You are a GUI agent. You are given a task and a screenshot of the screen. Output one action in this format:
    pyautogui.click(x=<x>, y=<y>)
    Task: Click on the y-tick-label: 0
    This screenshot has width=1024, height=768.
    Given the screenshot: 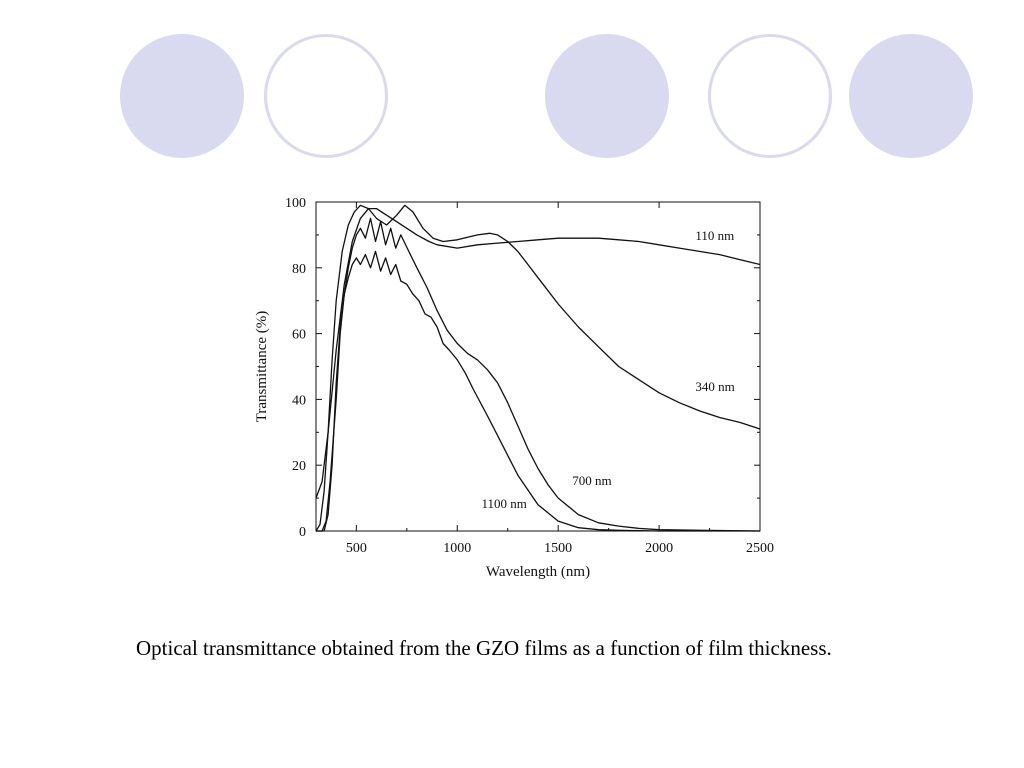 What is the action you would take?
    pyautogui.click(x=302, y=532)
    